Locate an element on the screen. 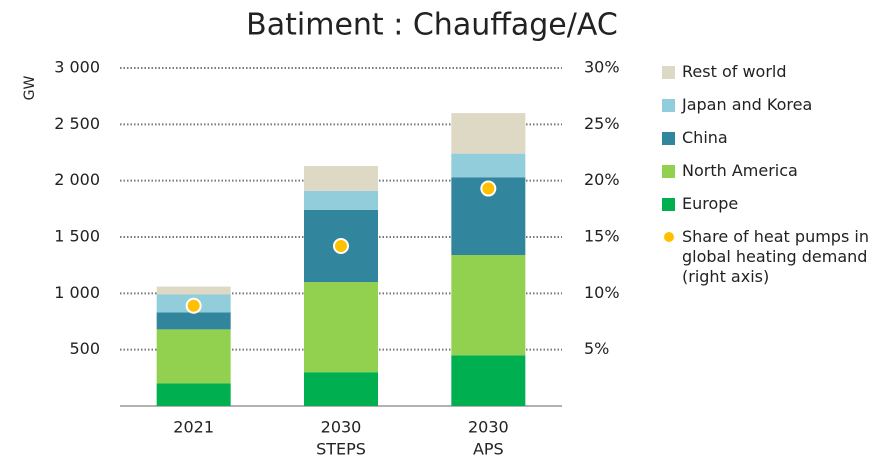 This screenshot has height=462, width=878. y-tick-label: 1 500 is located at coordinates (77, 236).